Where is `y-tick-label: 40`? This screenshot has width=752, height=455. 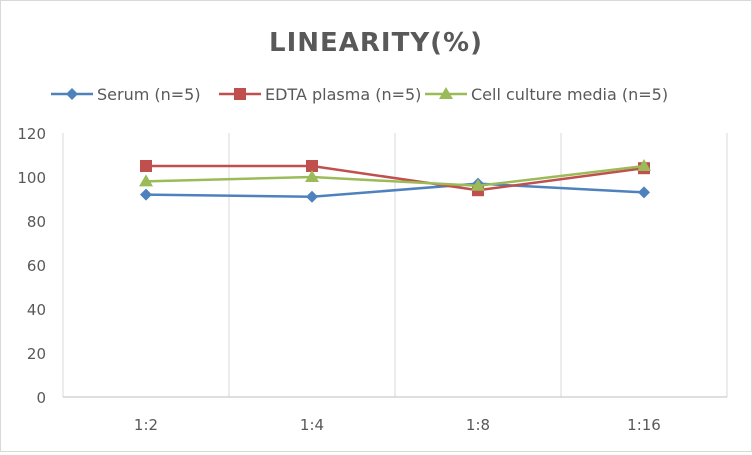
y-tick-label: 40 is located at coordinates (36, 310).